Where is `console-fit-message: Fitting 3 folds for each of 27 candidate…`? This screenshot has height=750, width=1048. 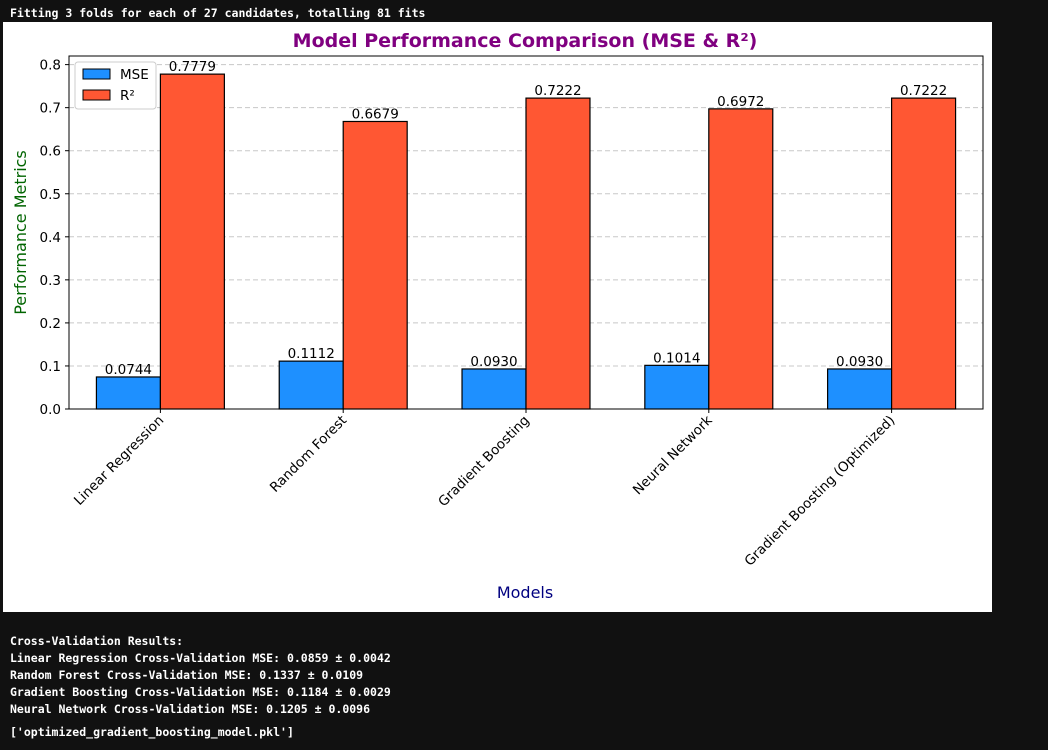
console-fit-message: Fitting 3 folds for each of 27 candidate… is located at coordinates (218, 13).